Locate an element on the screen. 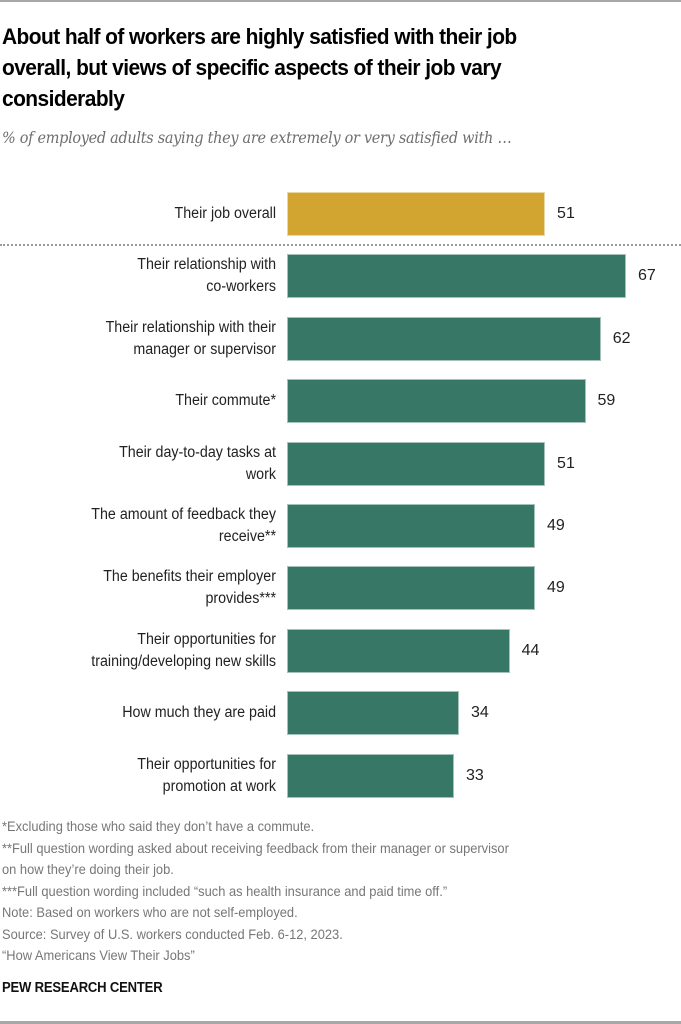  bar-label-line: co-workers is located at coordinates (241, 287).